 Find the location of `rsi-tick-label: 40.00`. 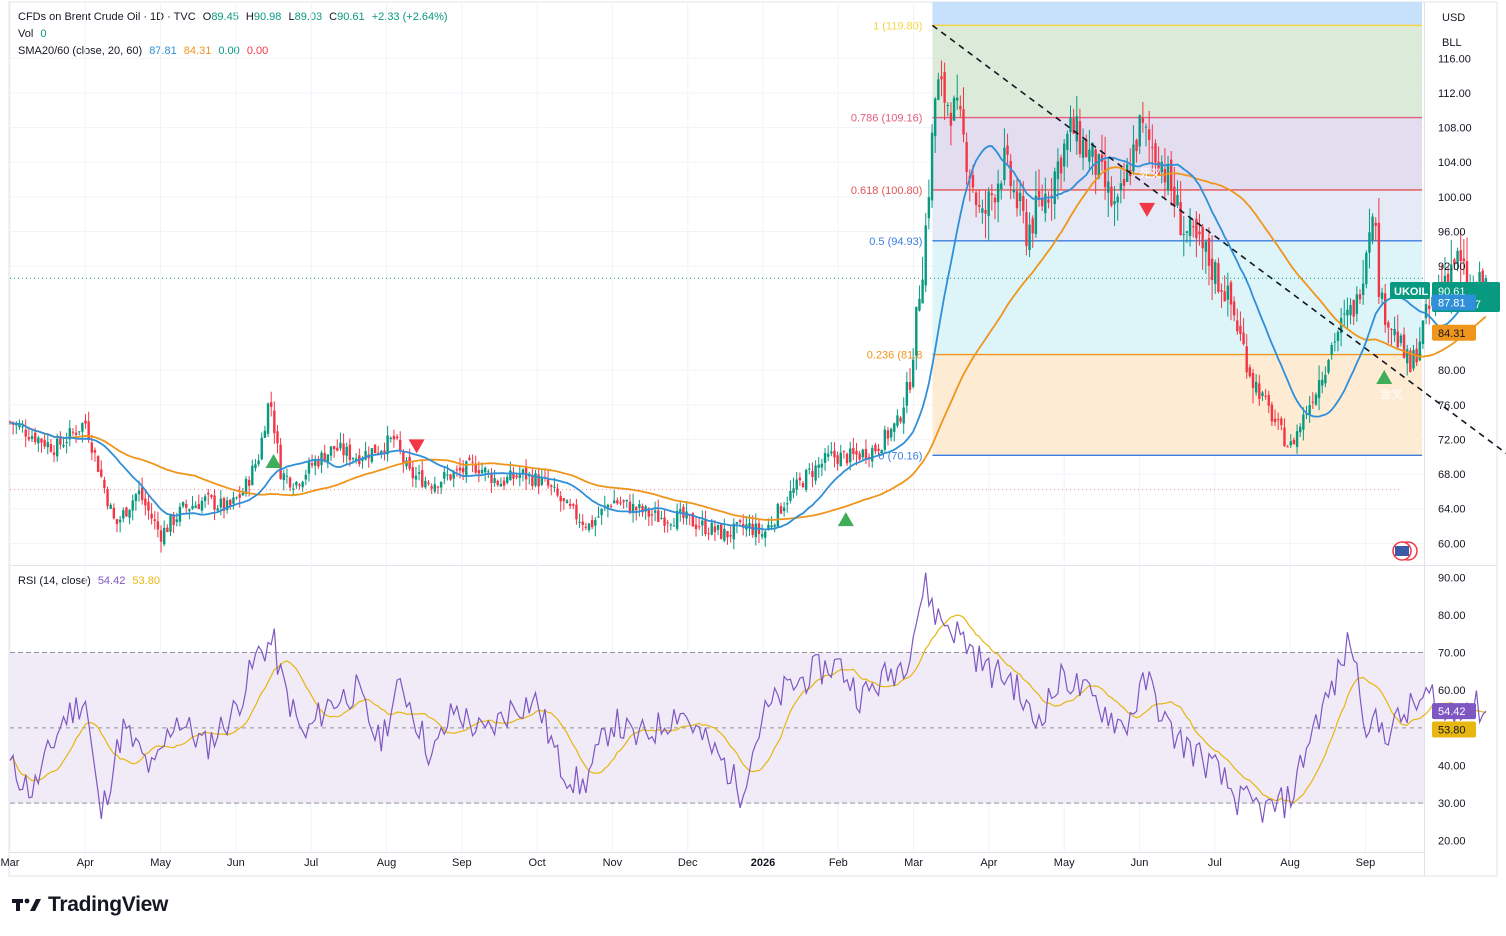

rsi-tick-label: 40.00 is located at coordinates (1452, 766).